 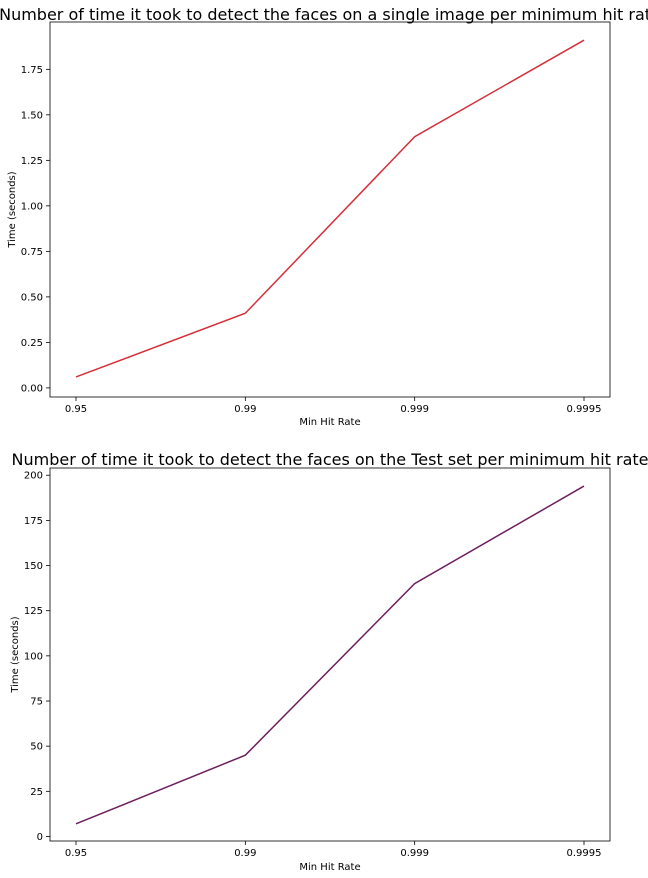 I want to click on y-tick-label: 25, so click(x=36, y=792).